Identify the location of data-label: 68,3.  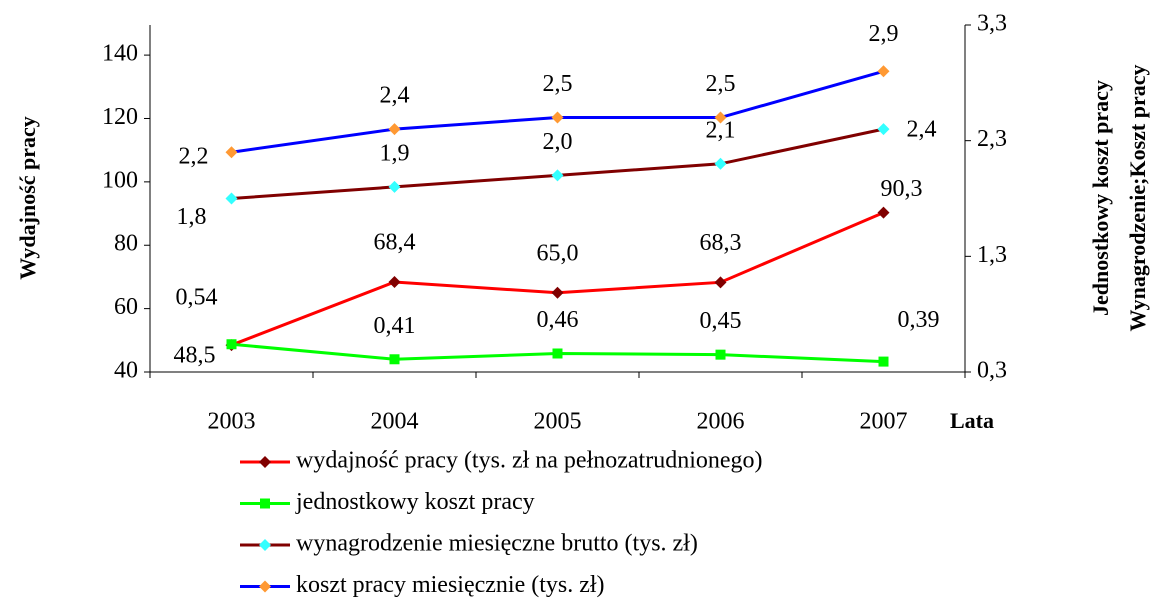
(721, 243).